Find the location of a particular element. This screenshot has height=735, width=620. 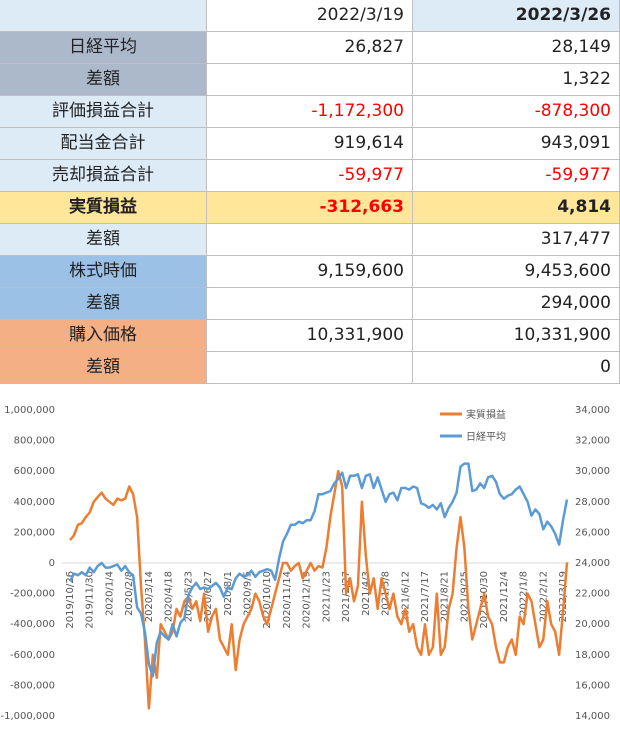

table-cell: 28,149 is located at coordinates (516, 48).